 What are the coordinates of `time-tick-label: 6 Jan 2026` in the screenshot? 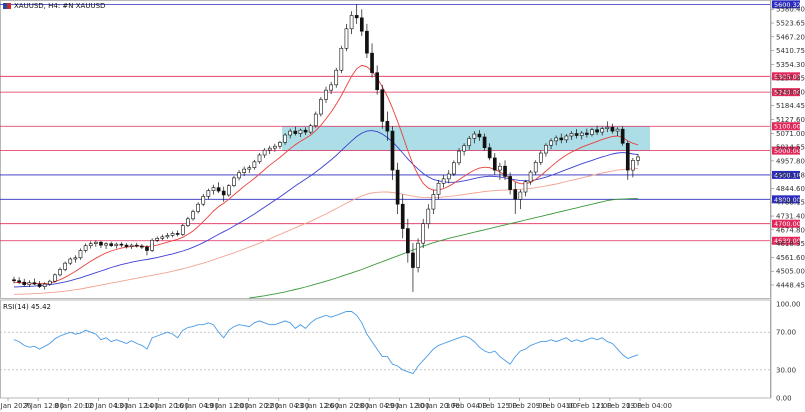 It's located at (16, 406).